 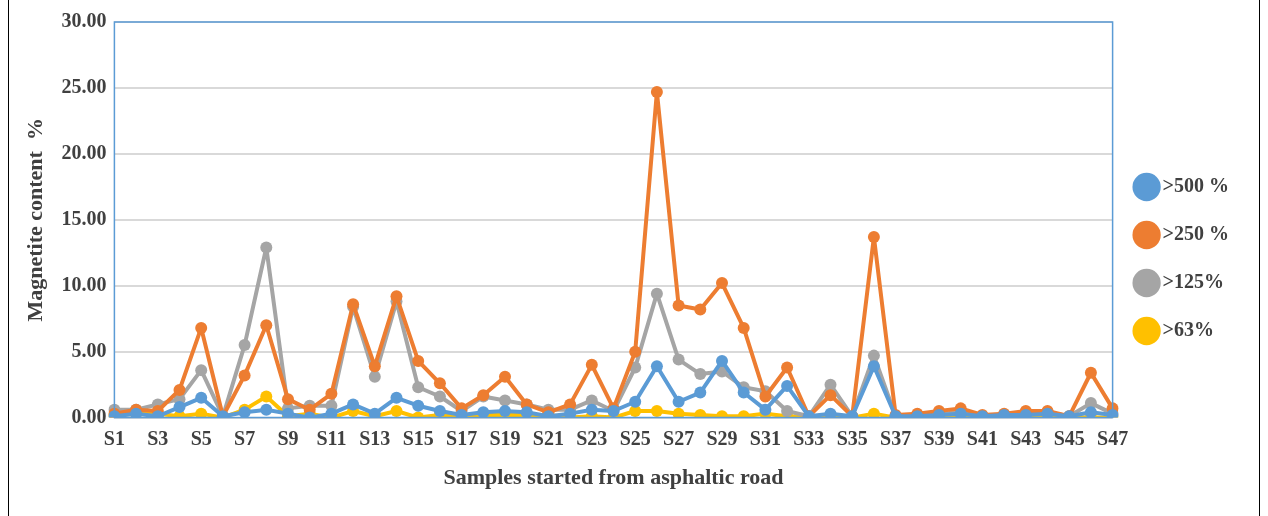 I want to click on legend-label: >500 %, so click(x=1196, y=185).